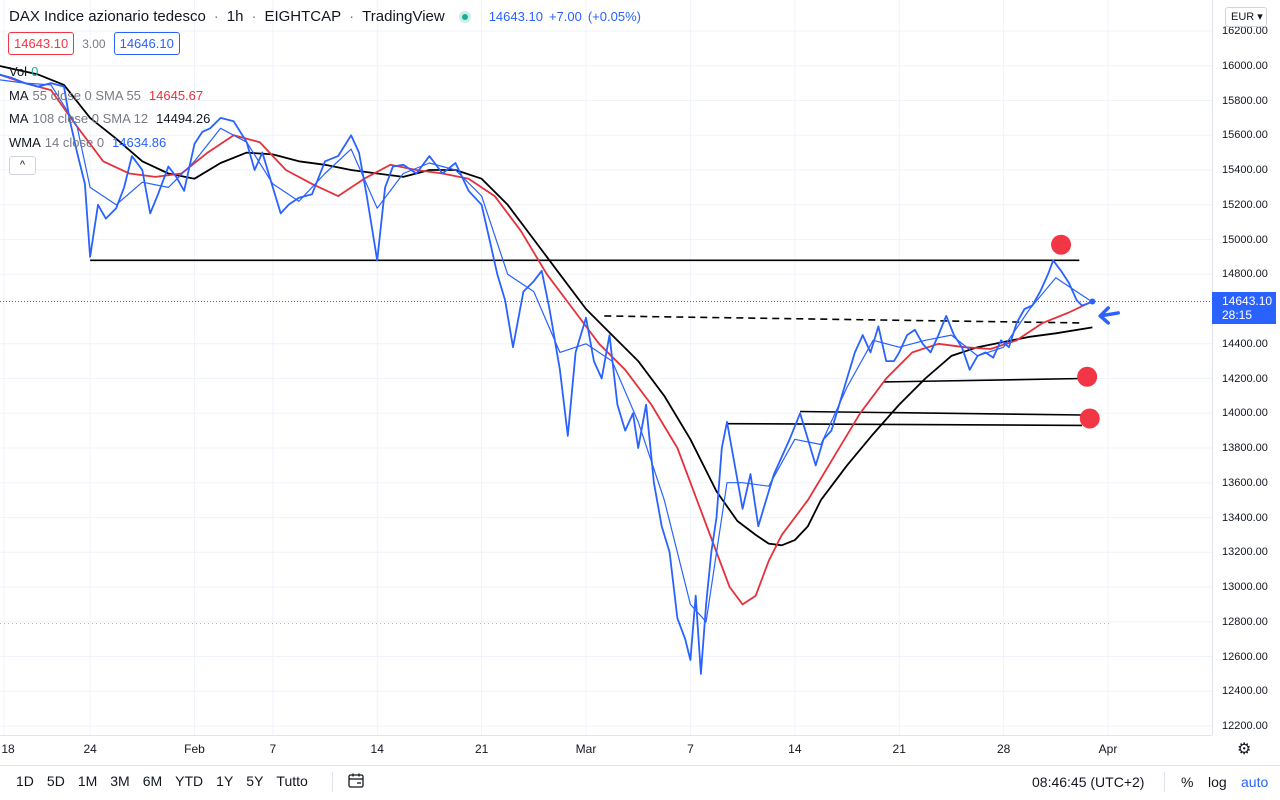 This screenshot has width=1280, height=800. I want to click on currency-selector: EUR ▾, so click(1246, 17).